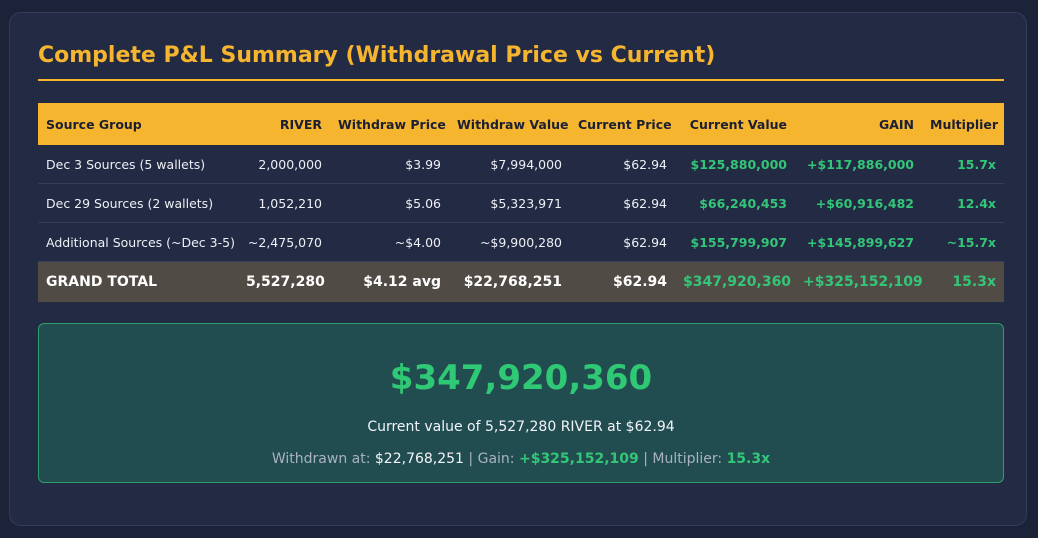 The width and height of the screenshot is (1038, 538). What do you see at coordinates (622, 281) in the screenshot?
I see `total-current-price: $62.94` at bounding box center [622, 281].